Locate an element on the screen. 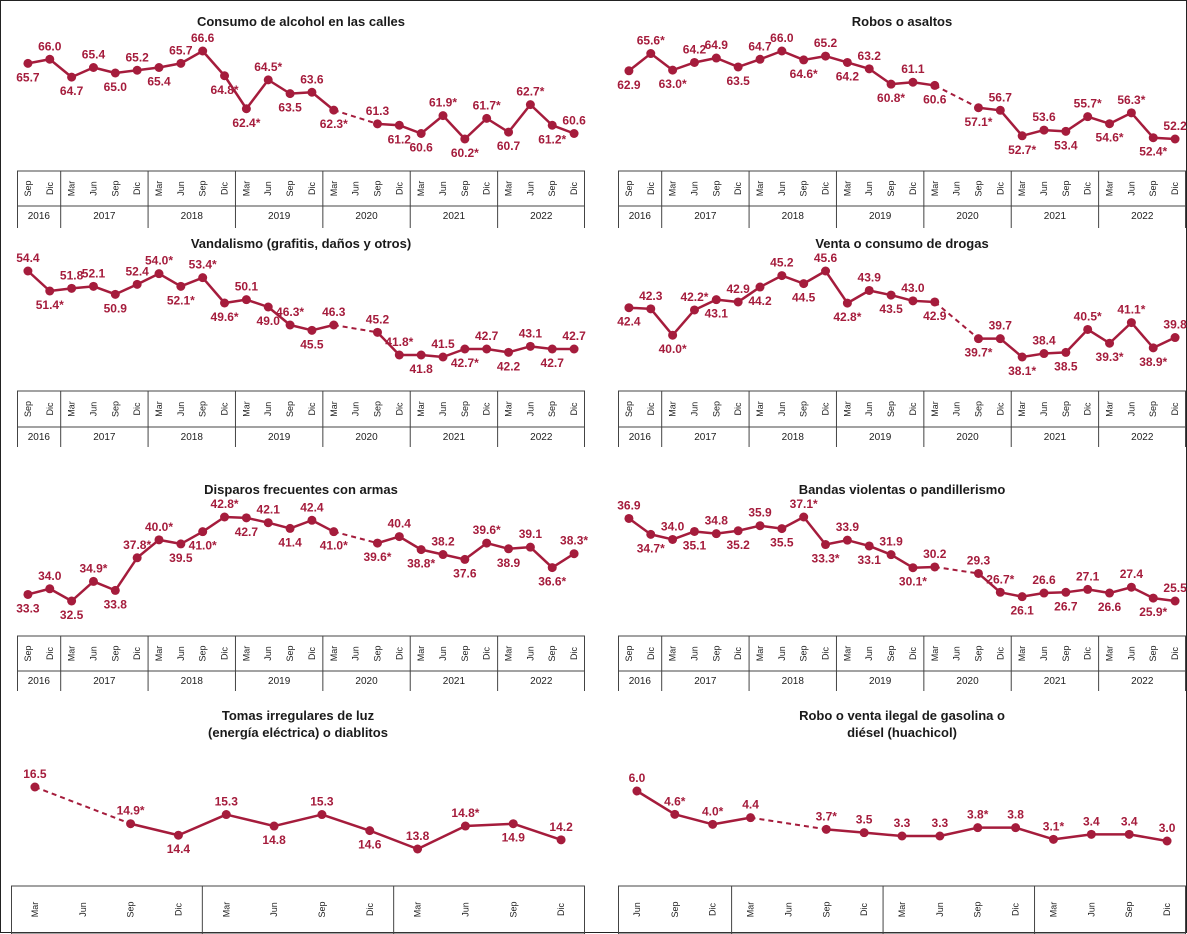 This screenshot has height=934, width=1187. data-label: 40.0* is located at coordinates (159, 527).